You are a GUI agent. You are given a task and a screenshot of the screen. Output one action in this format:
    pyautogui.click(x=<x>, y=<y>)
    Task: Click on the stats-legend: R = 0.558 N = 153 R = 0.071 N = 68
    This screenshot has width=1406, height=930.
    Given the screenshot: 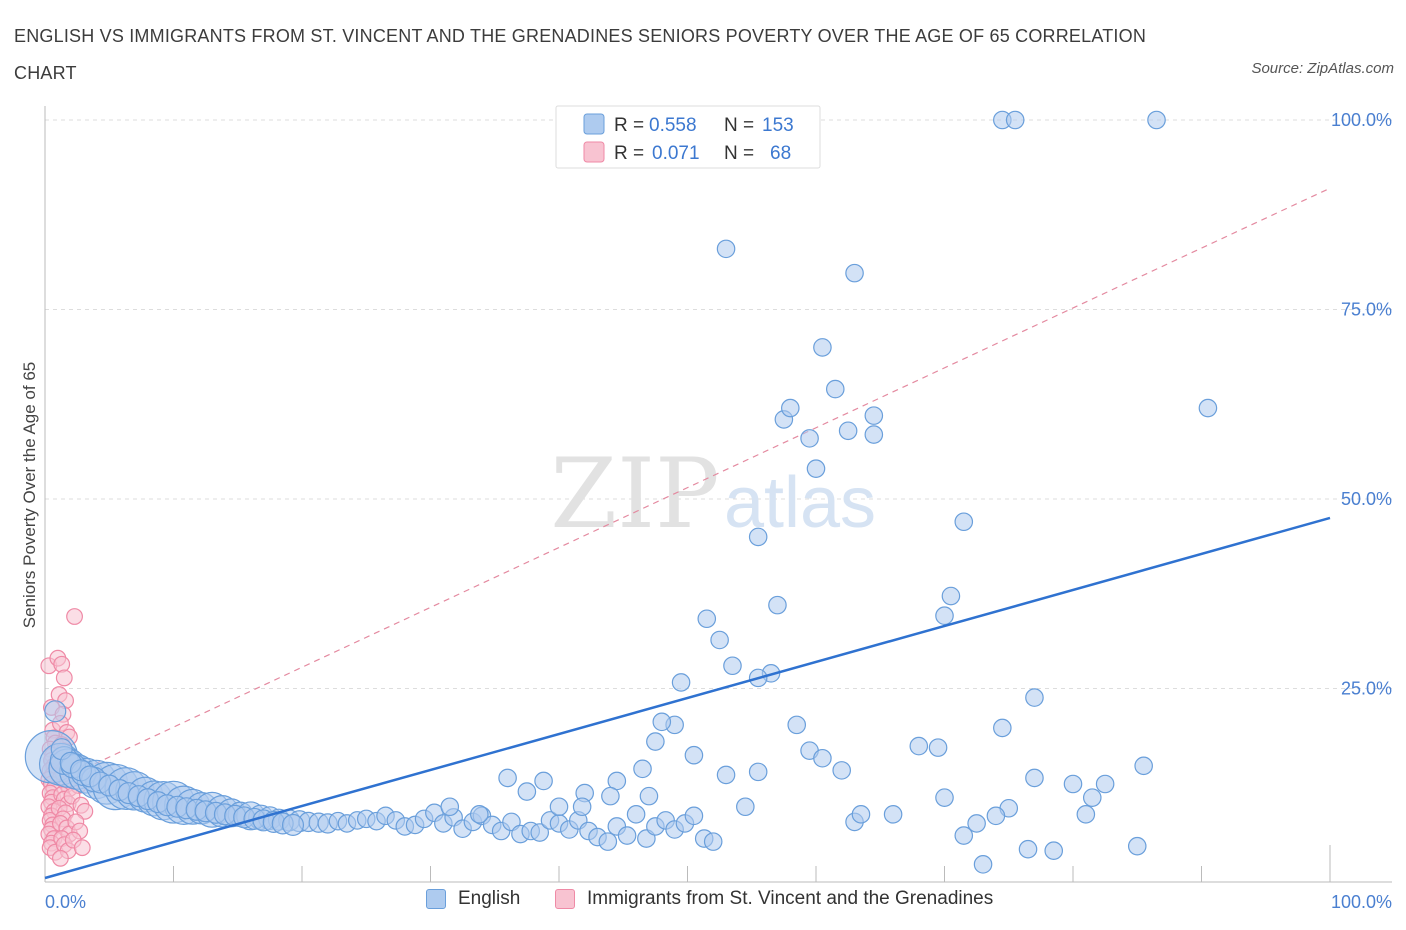 What is the action you would take?
    pyautogui.click(x=688, y=137)
    